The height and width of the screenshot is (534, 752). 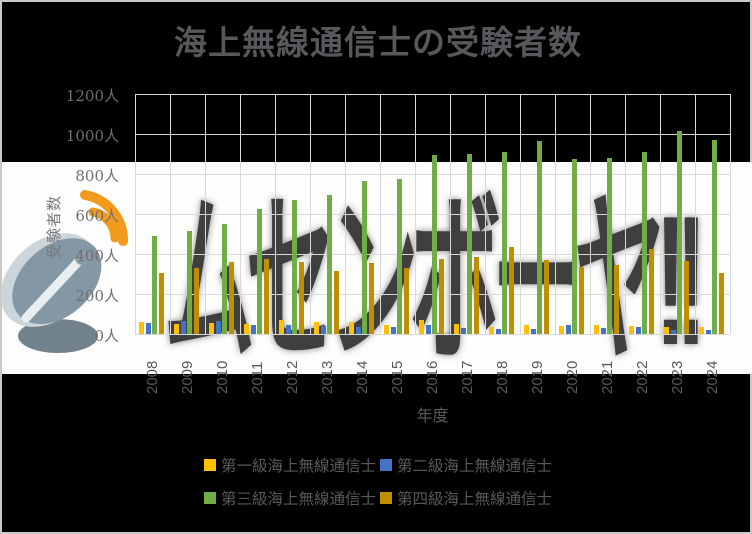 I want to click on legend-label: 第二級海上無線通信士, so click(x=475, y=466).